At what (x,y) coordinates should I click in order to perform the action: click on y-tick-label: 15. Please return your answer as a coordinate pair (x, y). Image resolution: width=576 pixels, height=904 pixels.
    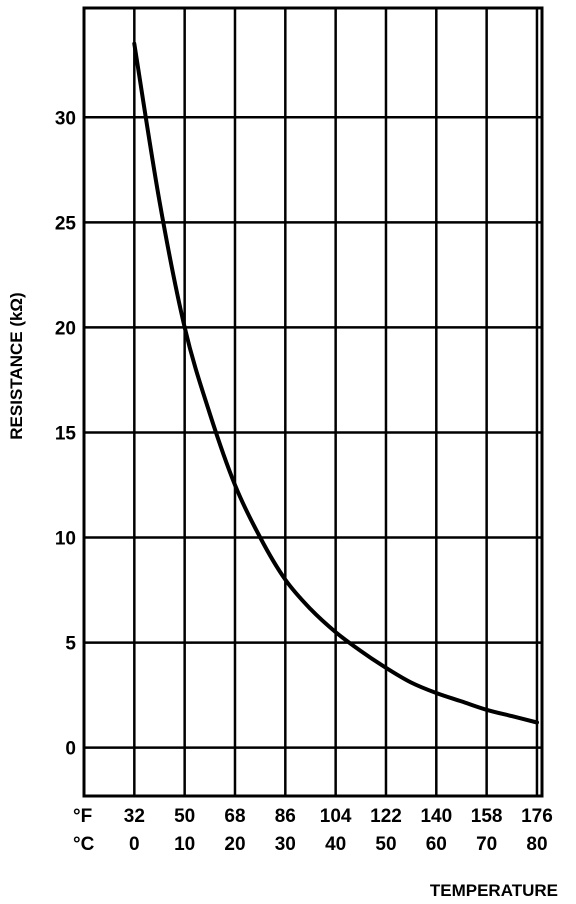
    Looking at the image, I should click on (66, 433).